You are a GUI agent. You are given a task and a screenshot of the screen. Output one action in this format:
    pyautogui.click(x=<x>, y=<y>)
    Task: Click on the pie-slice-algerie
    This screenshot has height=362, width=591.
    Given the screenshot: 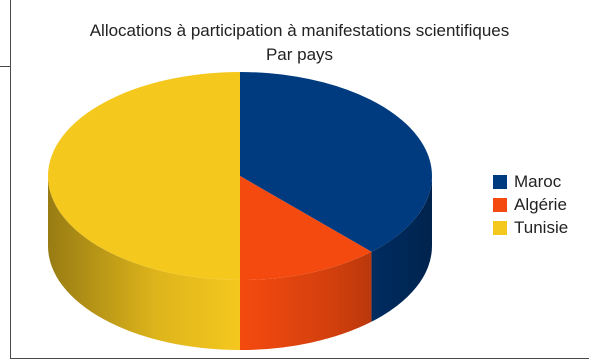 What is the action you would take?
    pyautogui.click(x=306, y=228)
    